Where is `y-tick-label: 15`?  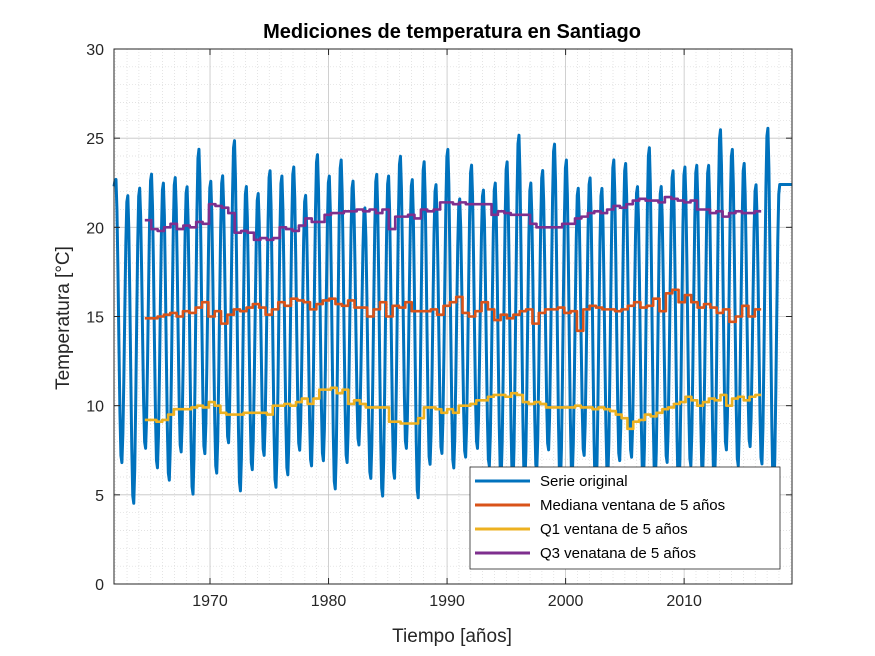 y-tick-label: 15 is located at coordinates (95, 318).